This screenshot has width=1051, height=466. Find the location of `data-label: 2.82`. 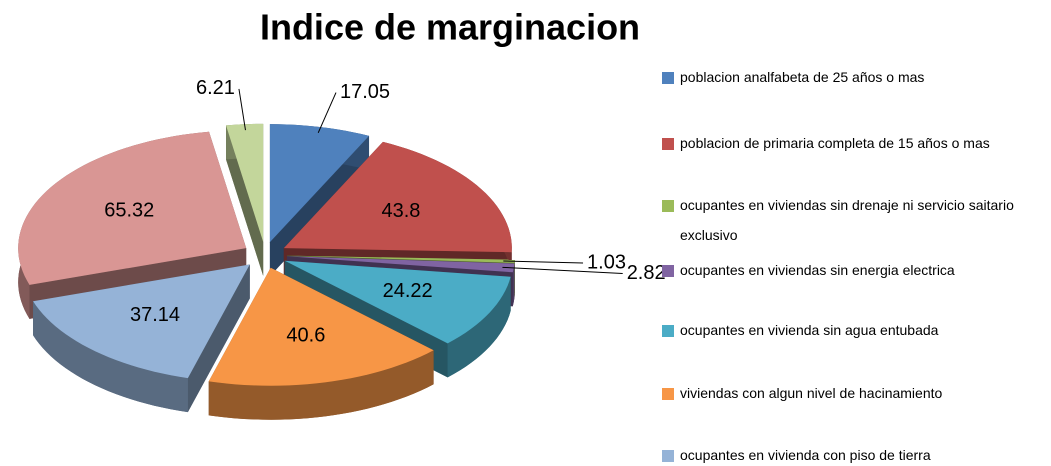

data-label: 2.82 is located at coordinates (646, 273).